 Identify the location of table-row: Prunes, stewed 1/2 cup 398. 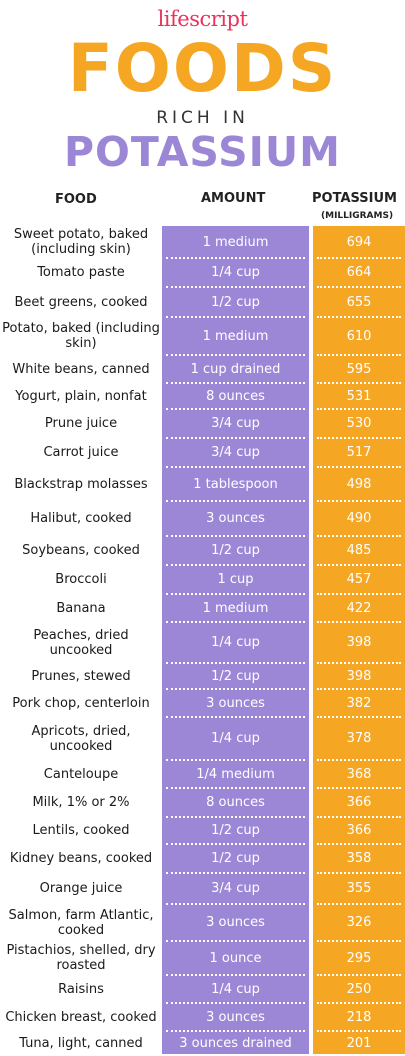
(202, 675).